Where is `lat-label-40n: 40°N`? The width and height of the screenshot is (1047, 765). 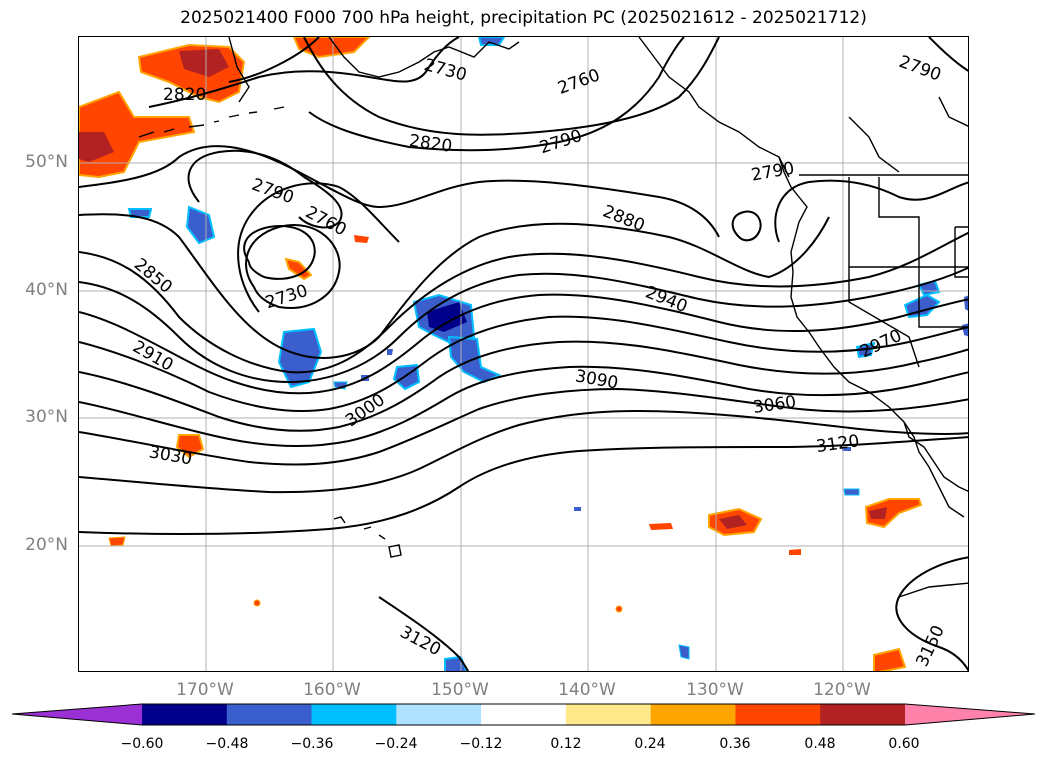
lat-label-40n: 40°N is located at coordinates (46, 290).